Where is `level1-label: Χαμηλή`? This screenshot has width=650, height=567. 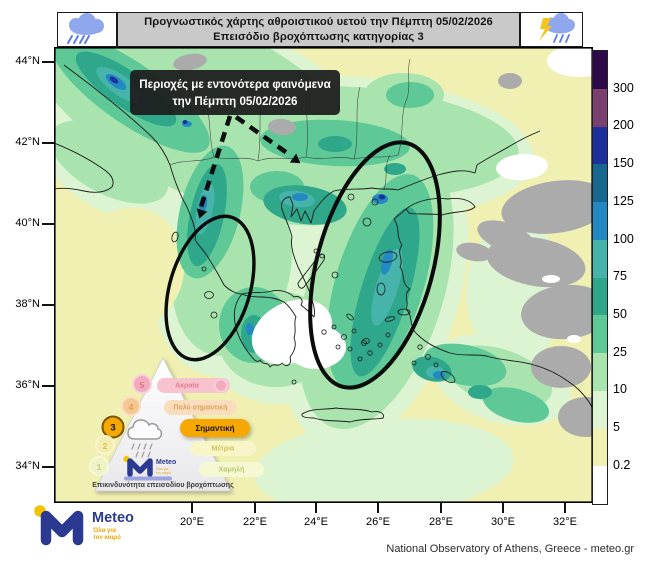 level1-label: Χαμηλή is located at coordinates (232, 470).